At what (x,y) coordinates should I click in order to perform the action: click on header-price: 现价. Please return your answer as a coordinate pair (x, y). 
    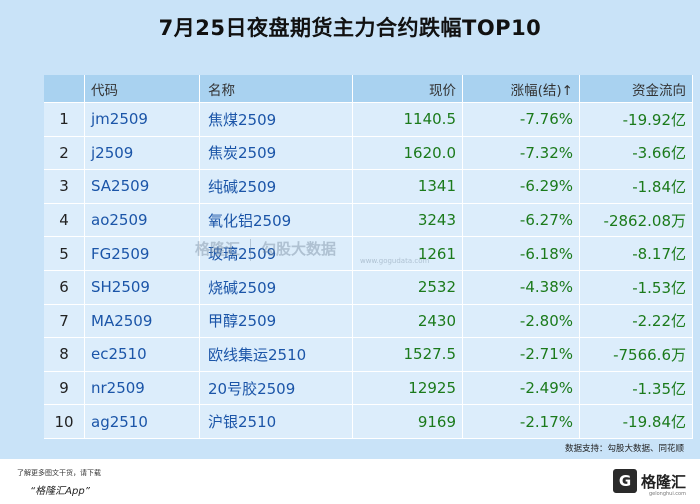
    Looking at the image, I should click on (407, 89).